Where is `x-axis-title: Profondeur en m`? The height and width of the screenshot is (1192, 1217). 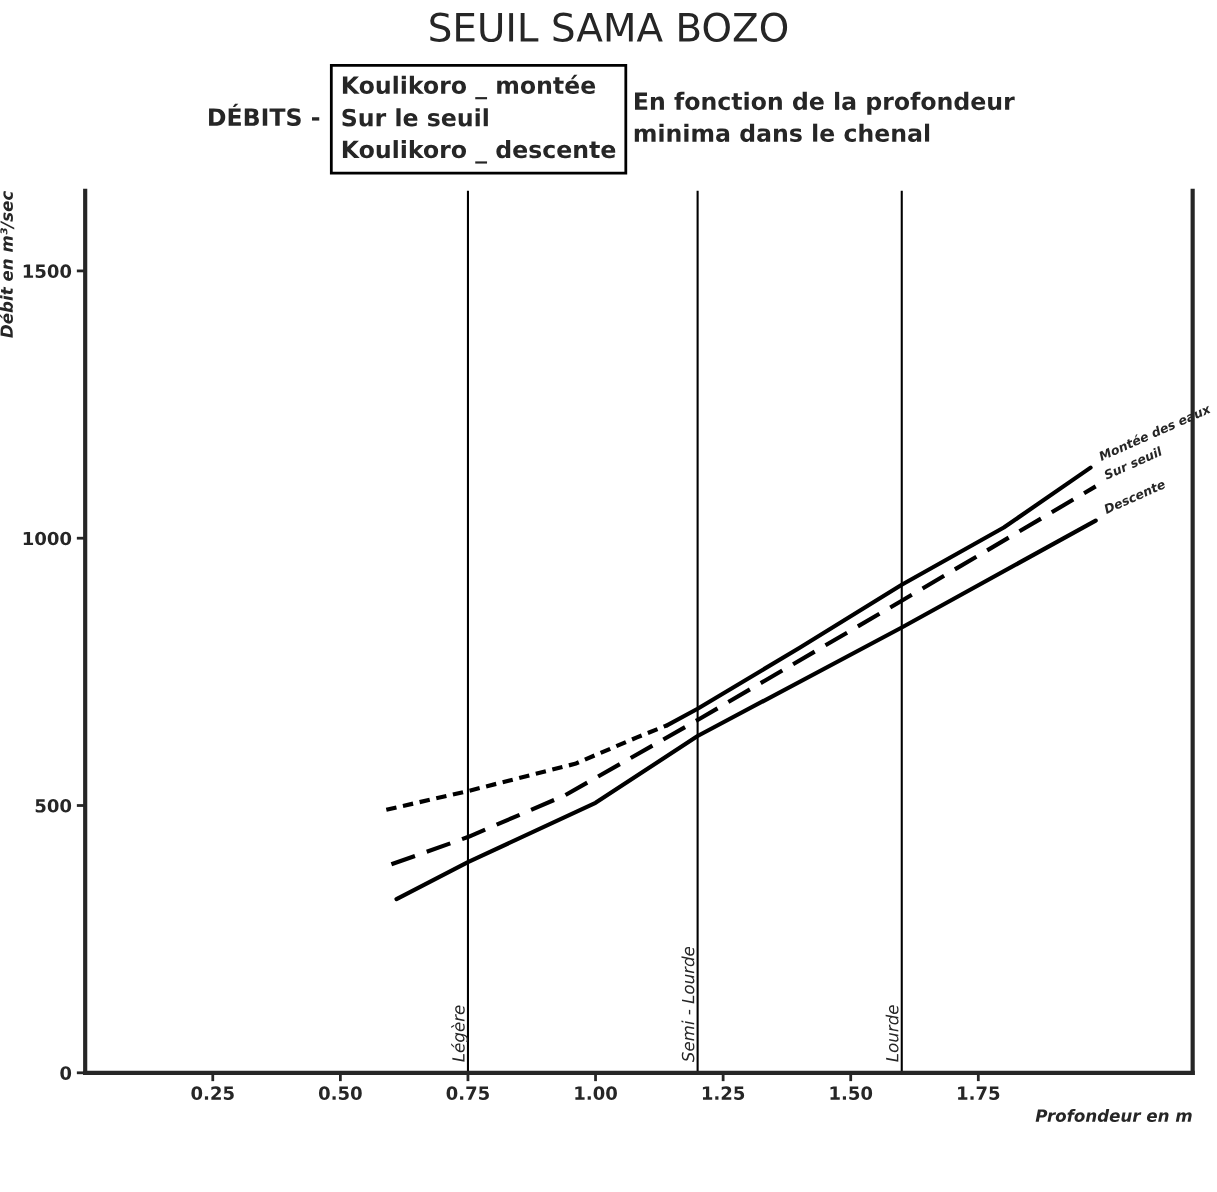
x-axis-title: Profondeur en m is located at coordinates (1113, 1115).